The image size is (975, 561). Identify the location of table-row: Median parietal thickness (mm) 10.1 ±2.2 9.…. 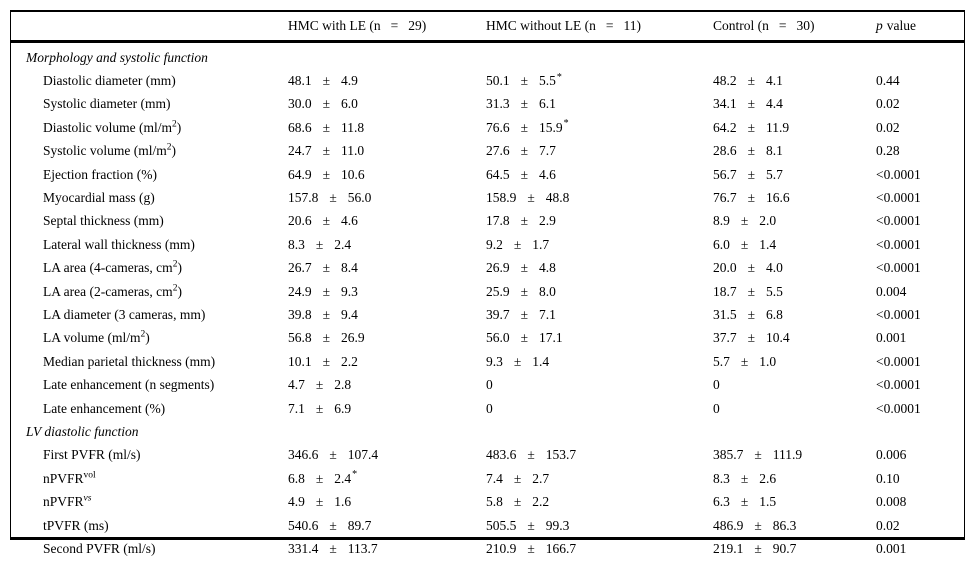
(487, 361).